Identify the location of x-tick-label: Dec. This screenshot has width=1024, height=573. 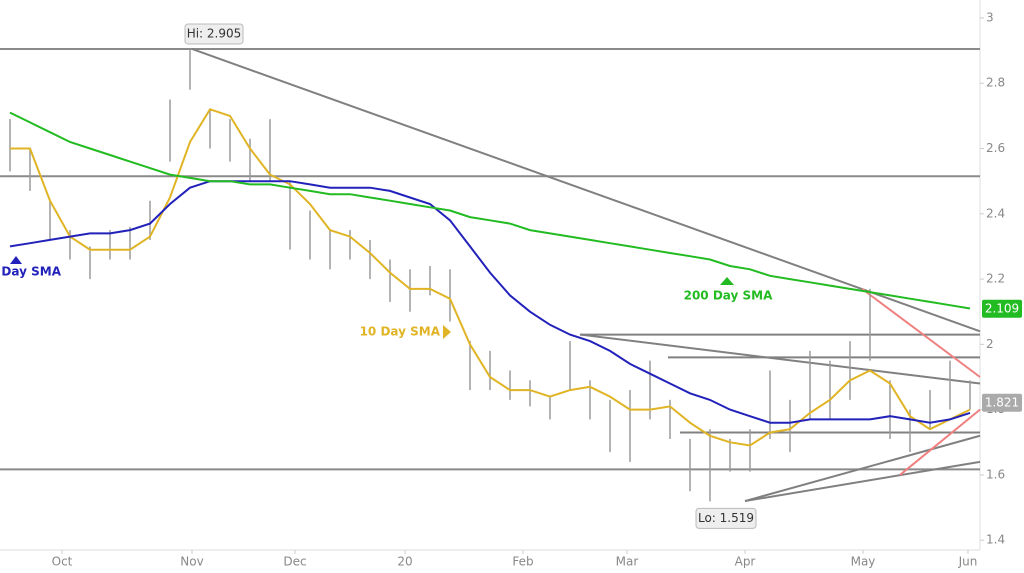
(294, 562).